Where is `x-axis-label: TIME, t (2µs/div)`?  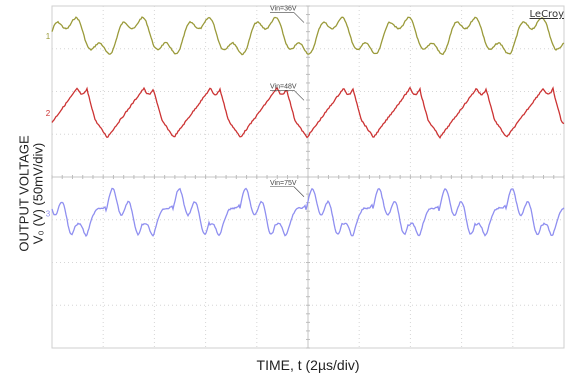
x-axis-label: TIME, t (2µs/div) is located at coordinates (308, 365).